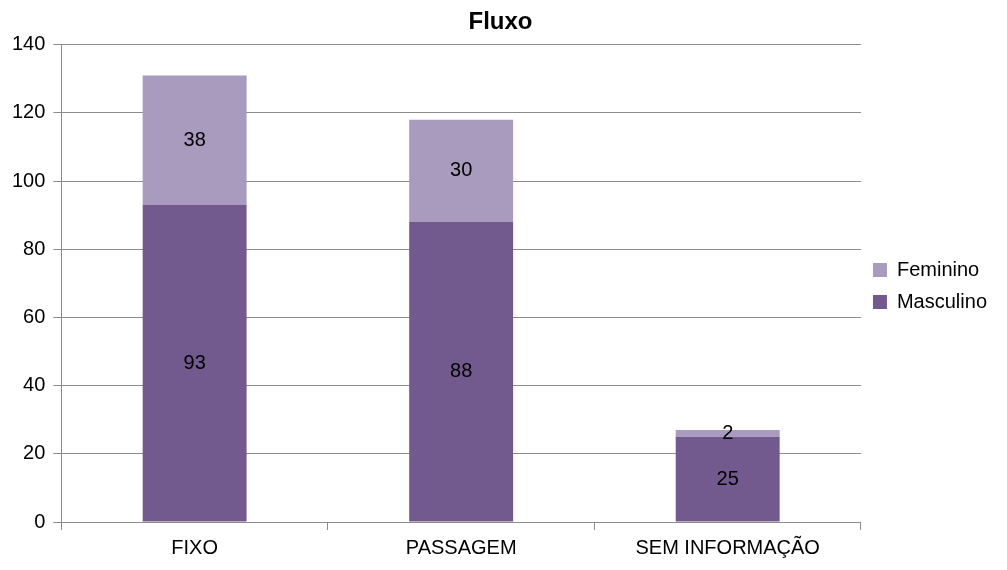 This screenshot has height=570, width=1007. What do you see at coordinates (461, 546) in the screenshot?
I see `x-tick-label: PASSAGEM` at bounding box center [461, 546].